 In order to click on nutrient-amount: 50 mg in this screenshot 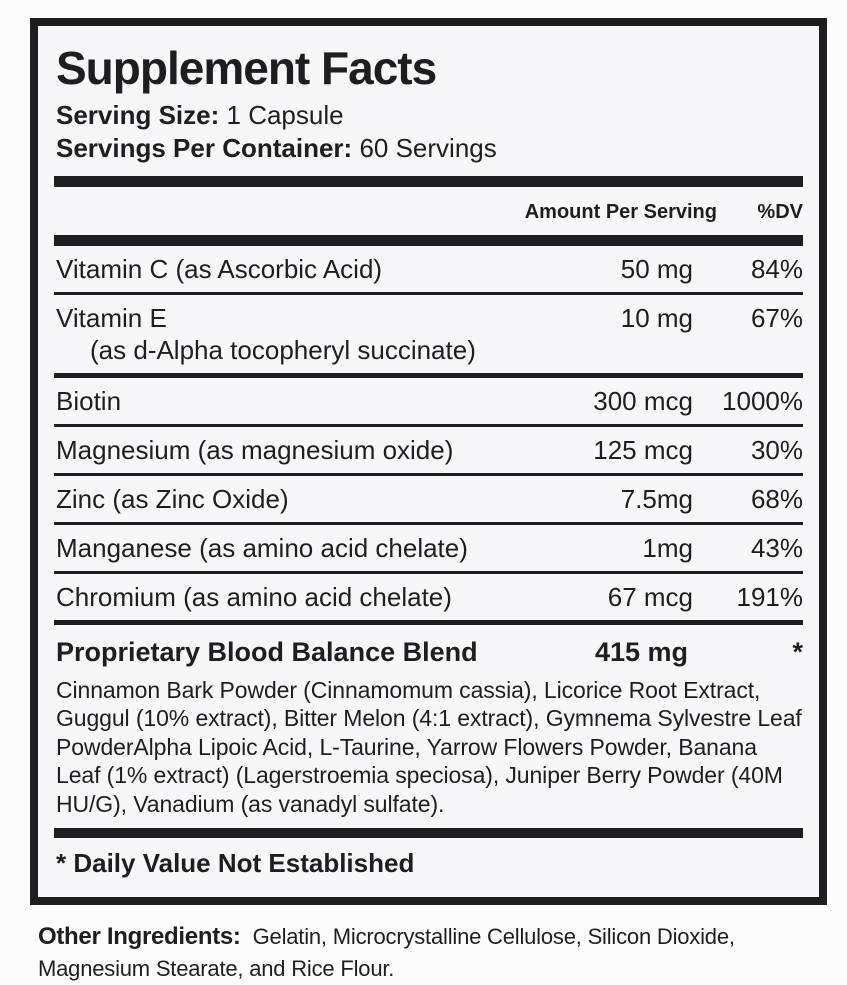, I will do `click(656, 268)`.